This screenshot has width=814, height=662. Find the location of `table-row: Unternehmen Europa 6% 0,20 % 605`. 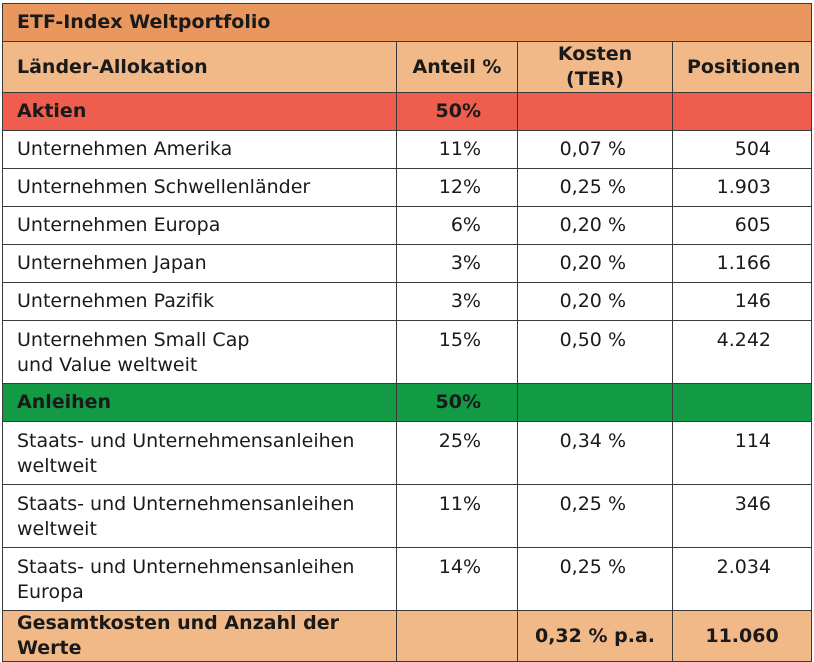

table-row: Unternehmen Europa 6% 0,20 % 605 is located at coordinates (407, 225).